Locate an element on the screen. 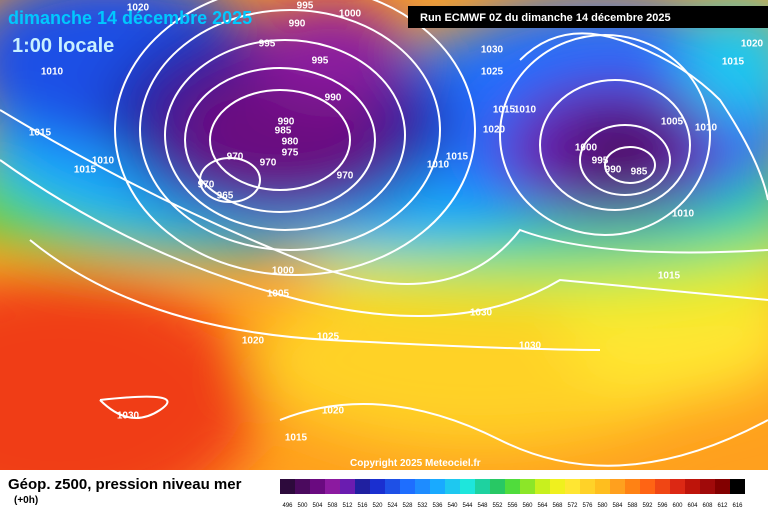 This screenshot has height=517, width=768. scale-label: 576 is located at coordinates (587, 506).